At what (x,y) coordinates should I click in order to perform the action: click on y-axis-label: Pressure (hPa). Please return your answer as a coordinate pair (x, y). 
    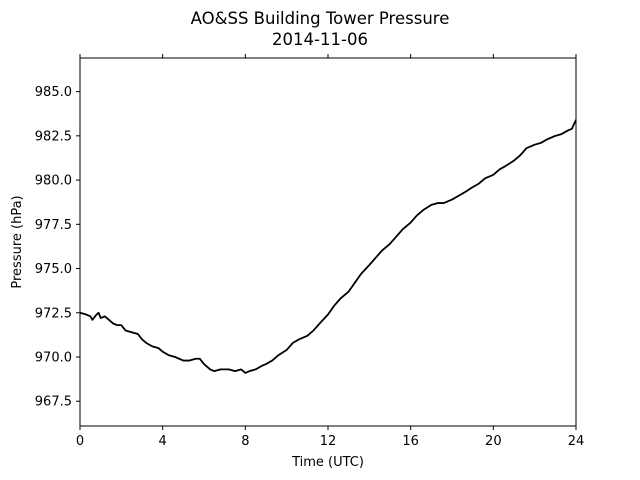
    Looking at the image, I should click on (17, 241).